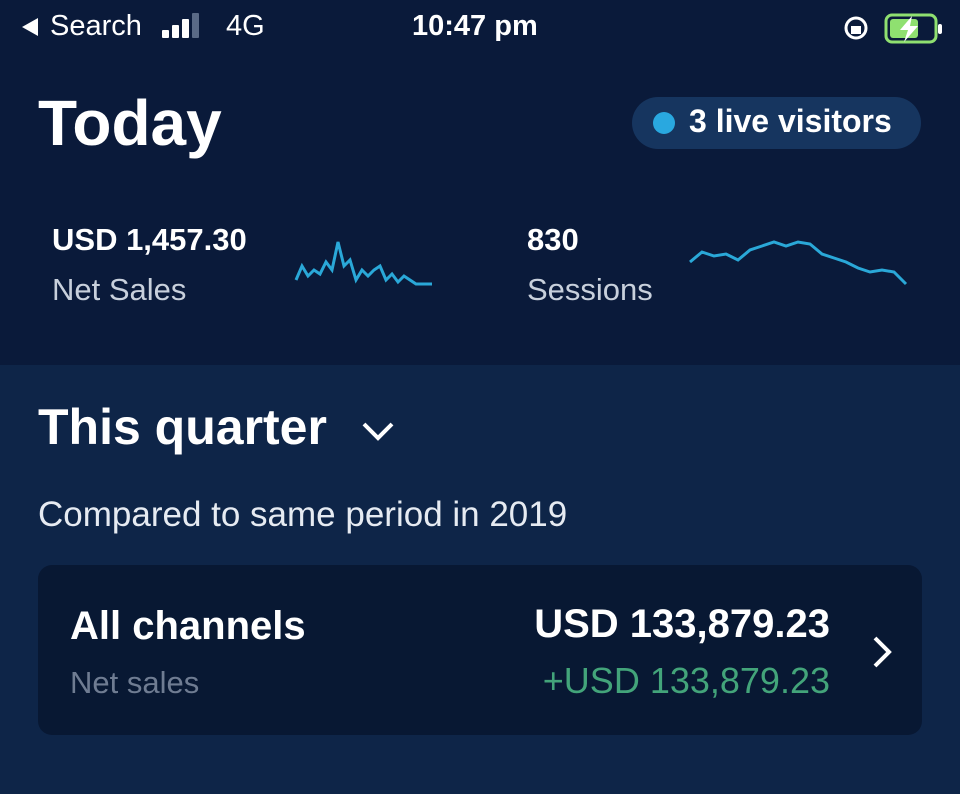 This screenshot has height=794, width=960. I want to click on live-visitors-label: 3 live visitors, so click(790, 121).